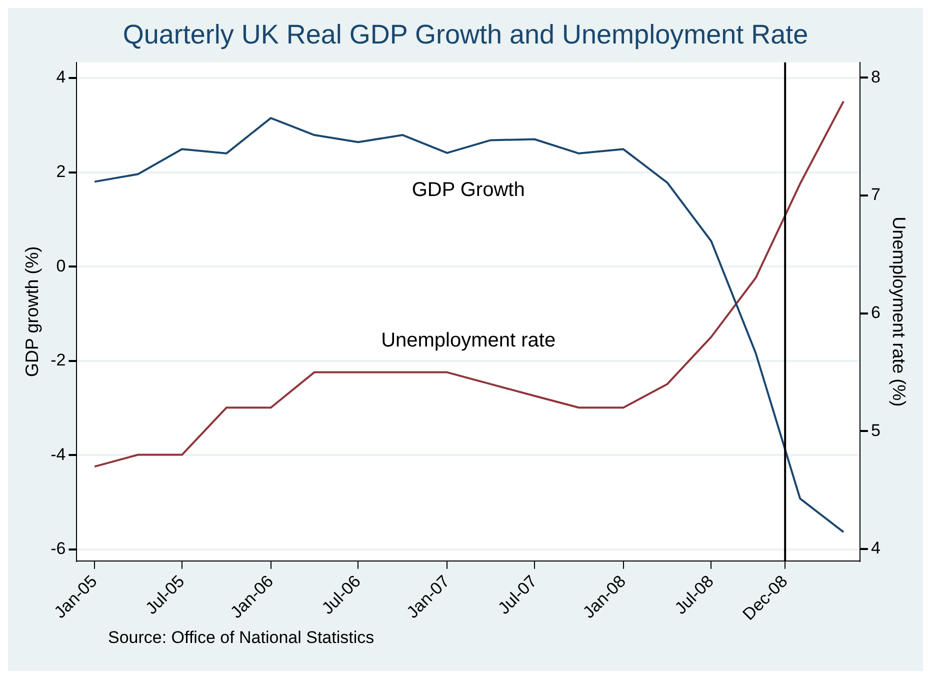 The image size is (931, 679). I want to click on y-axis-title: GDP growth (%), so click(32, 311).